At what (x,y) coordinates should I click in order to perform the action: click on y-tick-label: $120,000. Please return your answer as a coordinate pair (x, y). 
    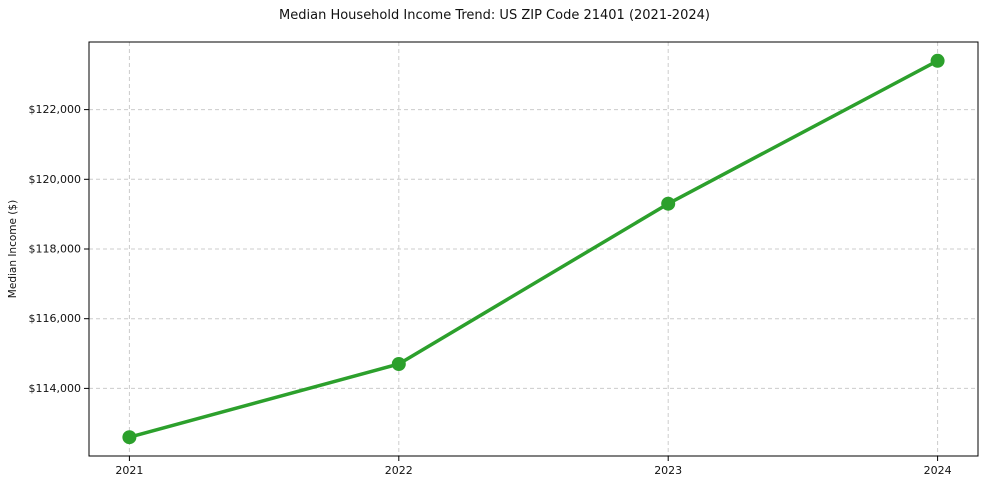
    Looking at the image, I should click on (55, 179).